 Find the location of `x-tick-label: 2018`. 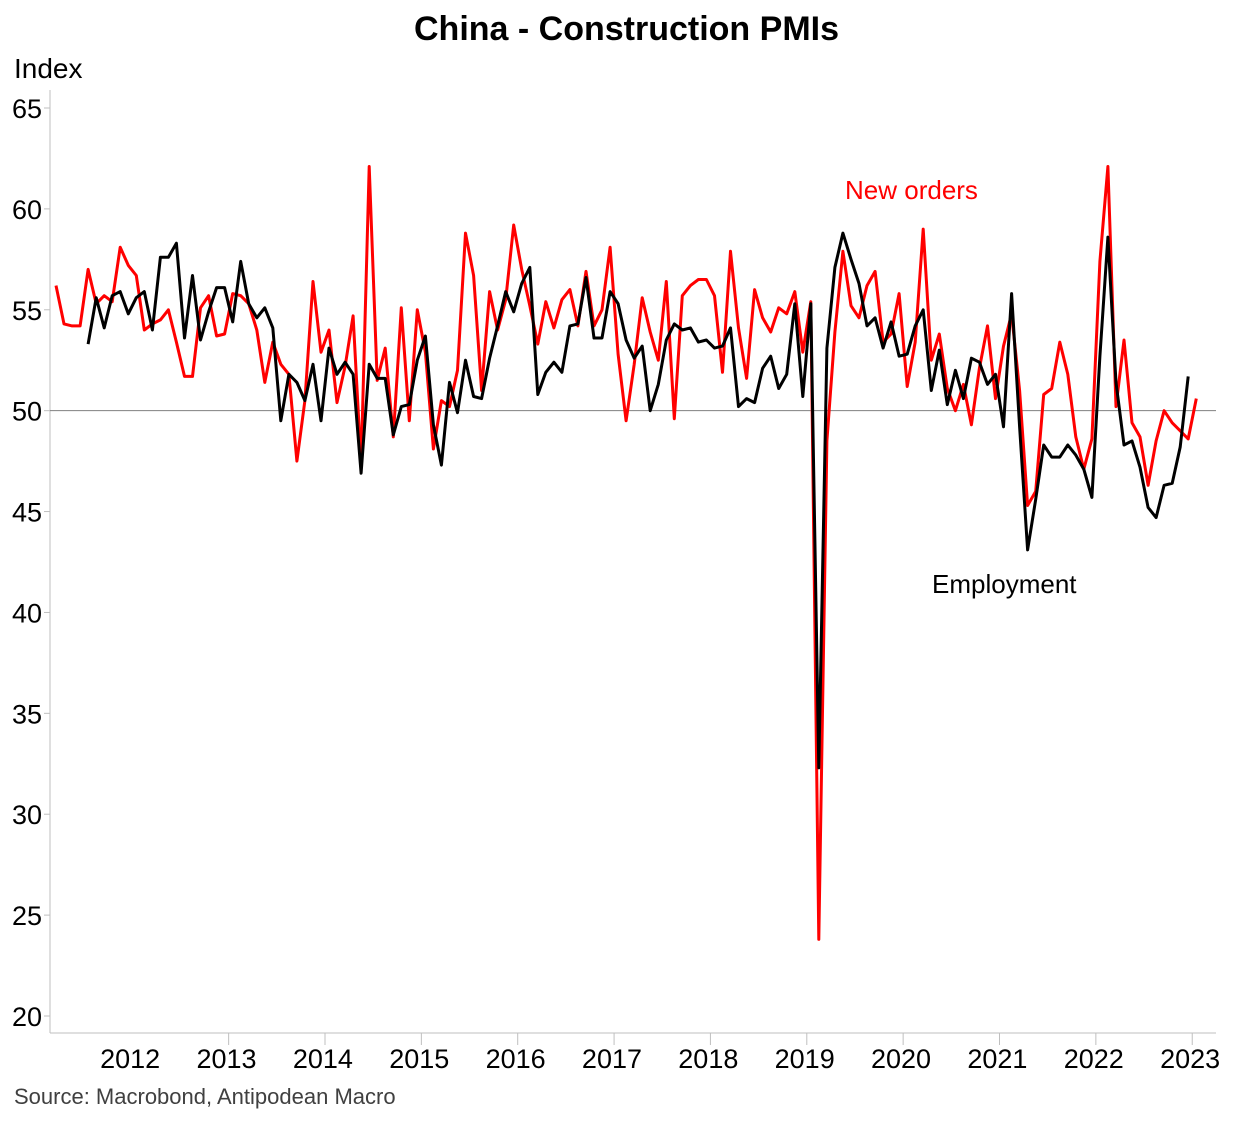

x-tick-label: 2018 is located at coordinates (708, 1059).